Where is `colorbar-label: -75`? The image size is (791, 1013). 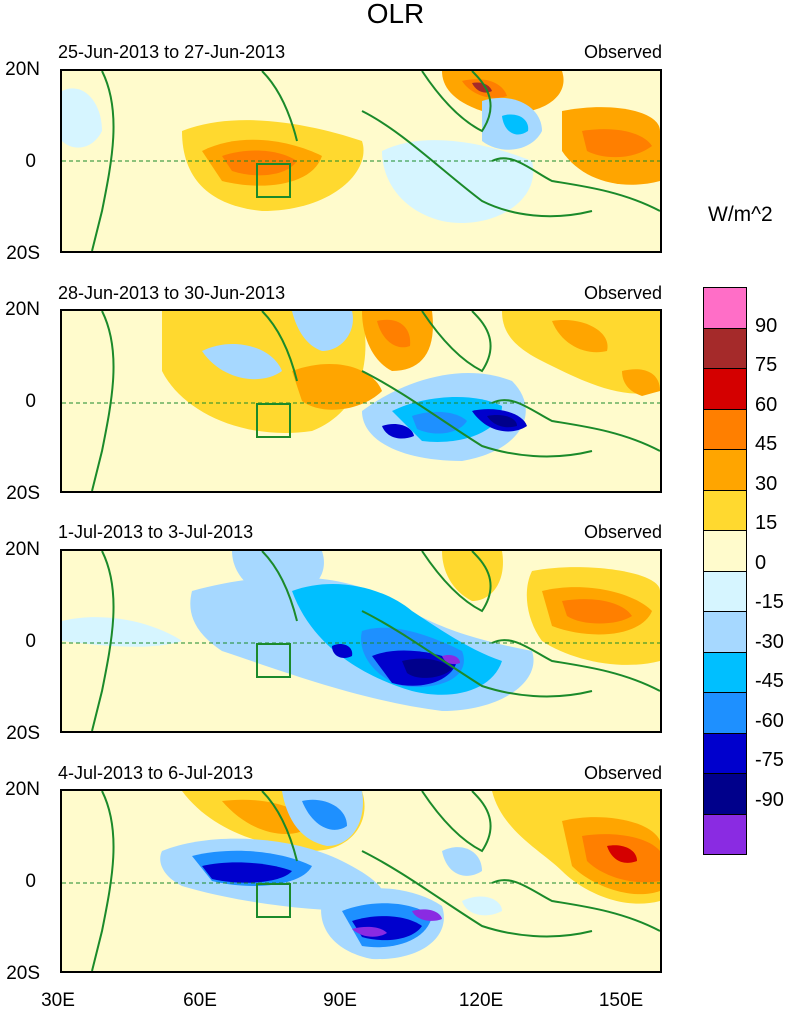 colorbar-label: -75 is located at coordinates (769, 760).